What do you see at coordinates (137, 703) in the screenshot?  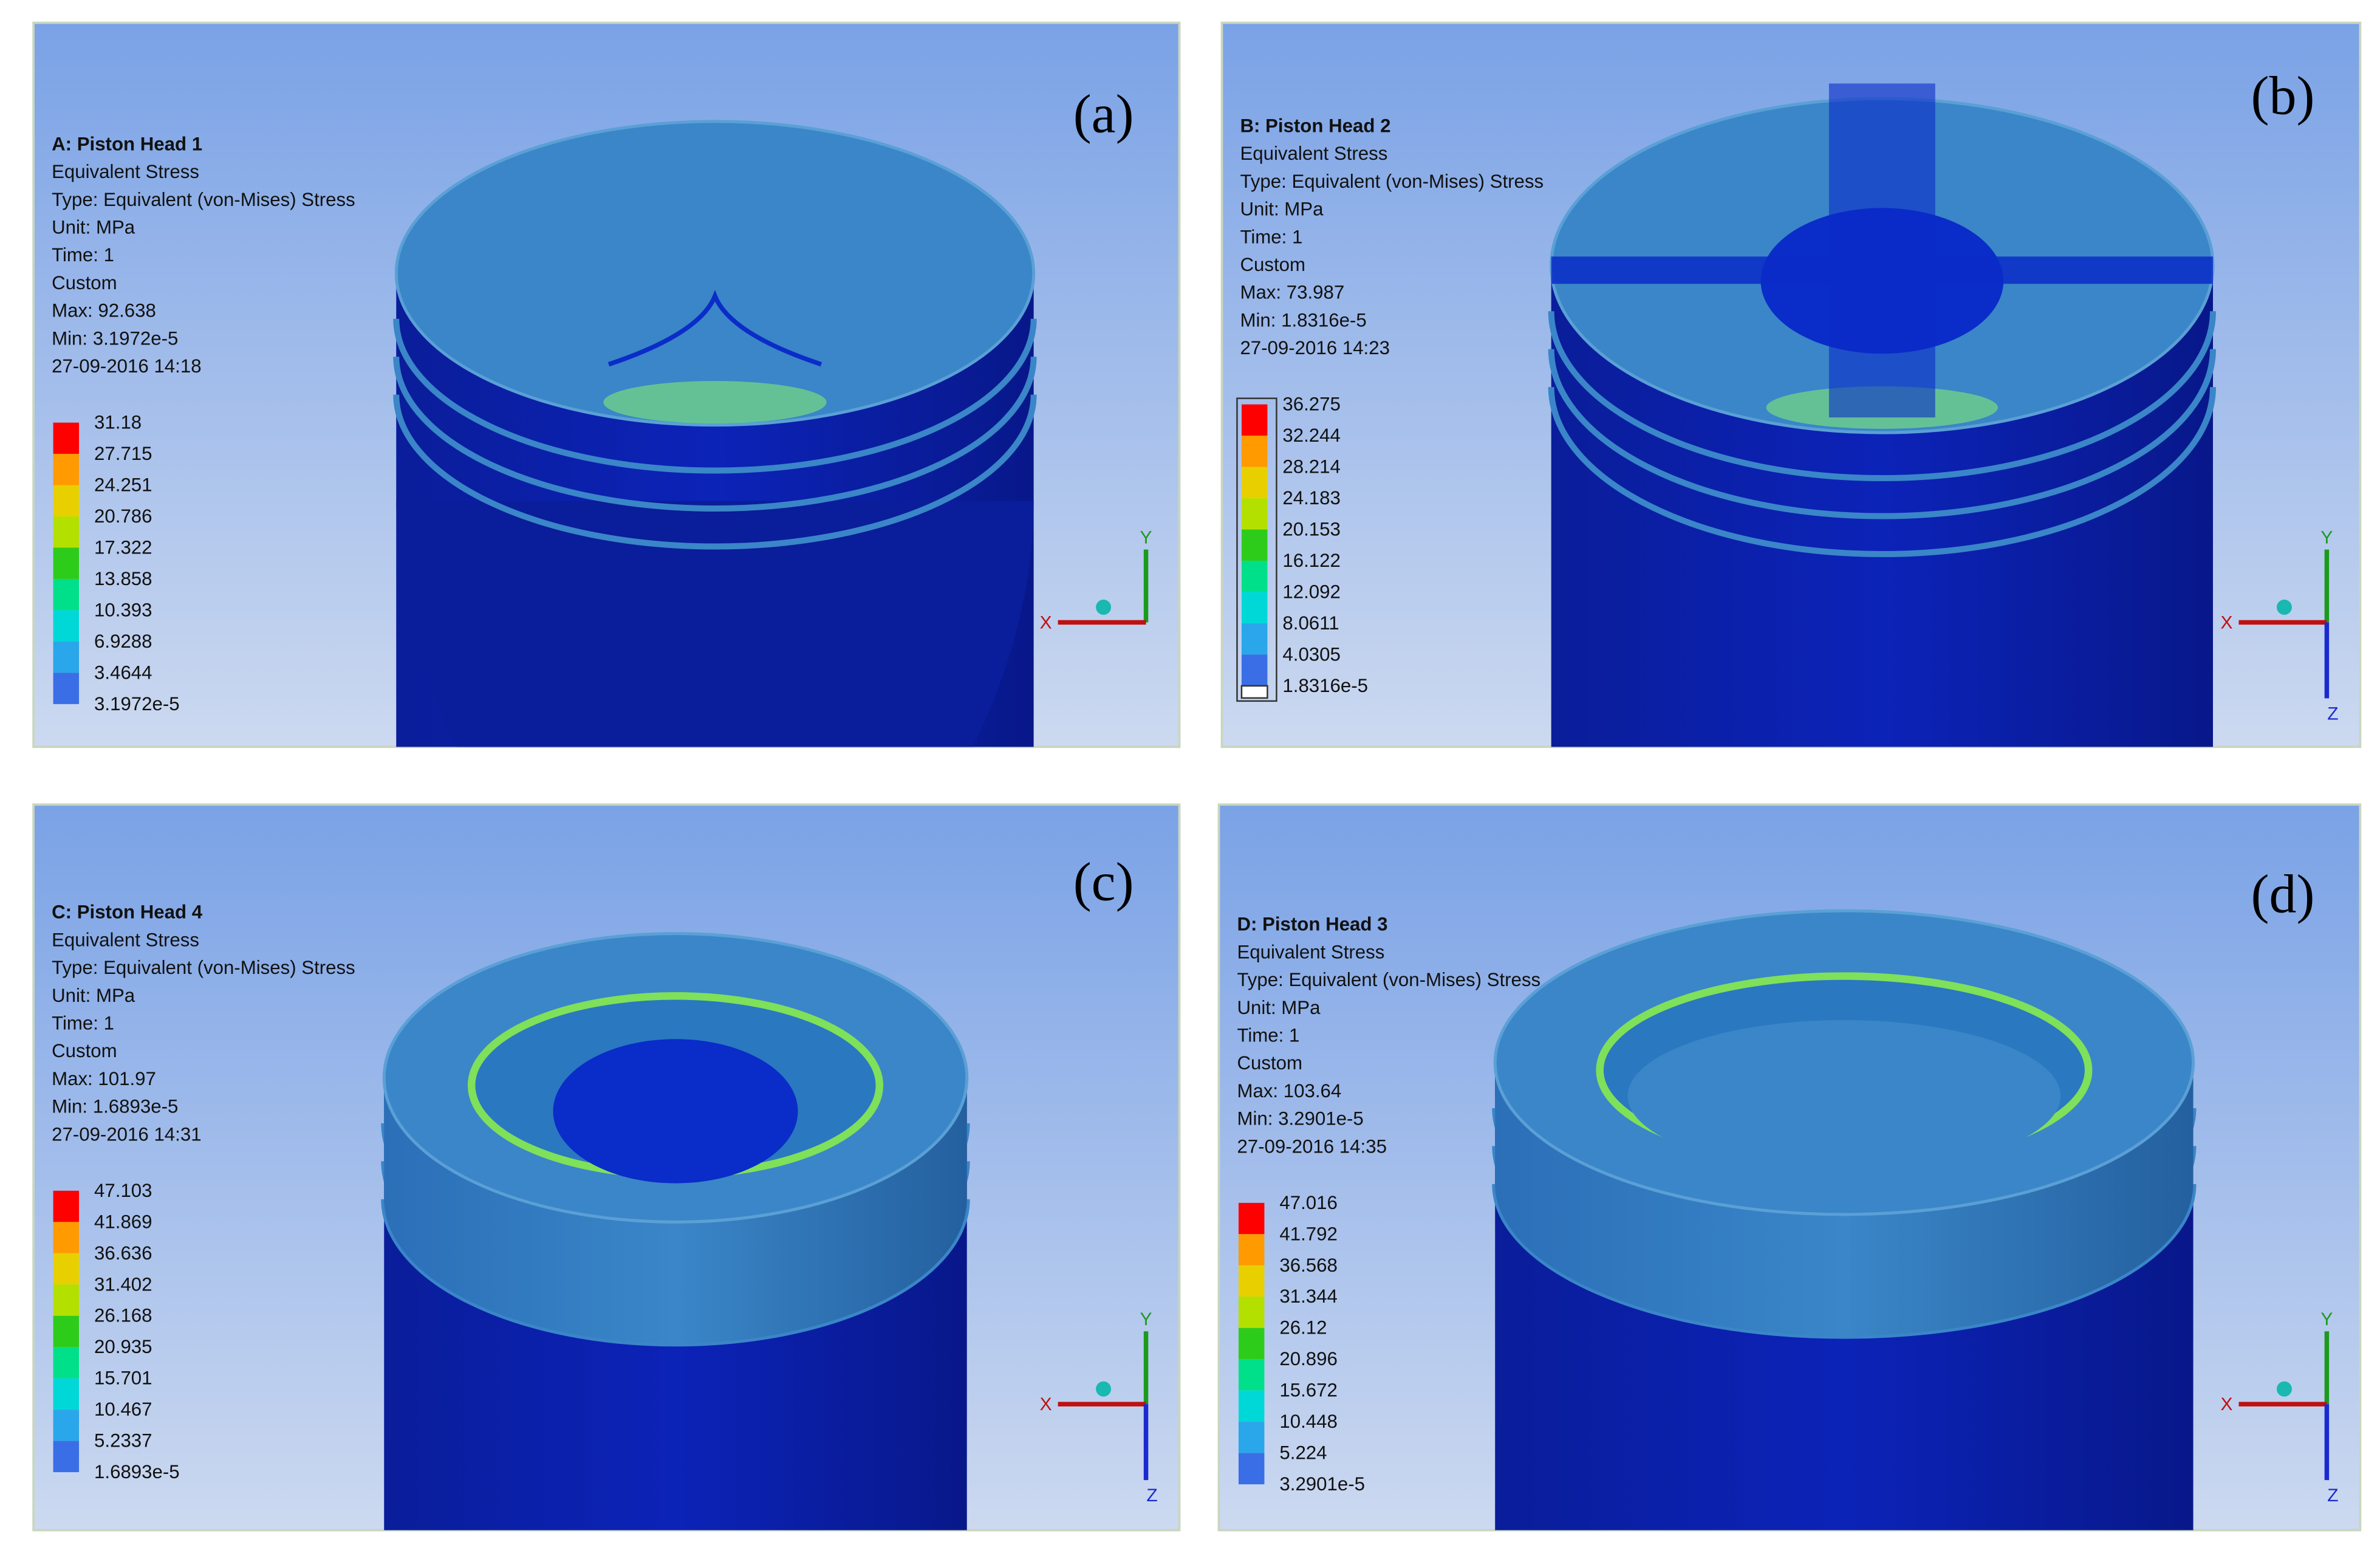 I see `legend-label: 3.1972e-5` at bounding box center [137, 703].